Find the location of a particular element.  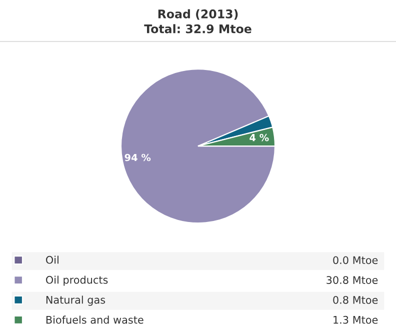

text: 0.0 Mtoe is located at coordinates (355, 260).